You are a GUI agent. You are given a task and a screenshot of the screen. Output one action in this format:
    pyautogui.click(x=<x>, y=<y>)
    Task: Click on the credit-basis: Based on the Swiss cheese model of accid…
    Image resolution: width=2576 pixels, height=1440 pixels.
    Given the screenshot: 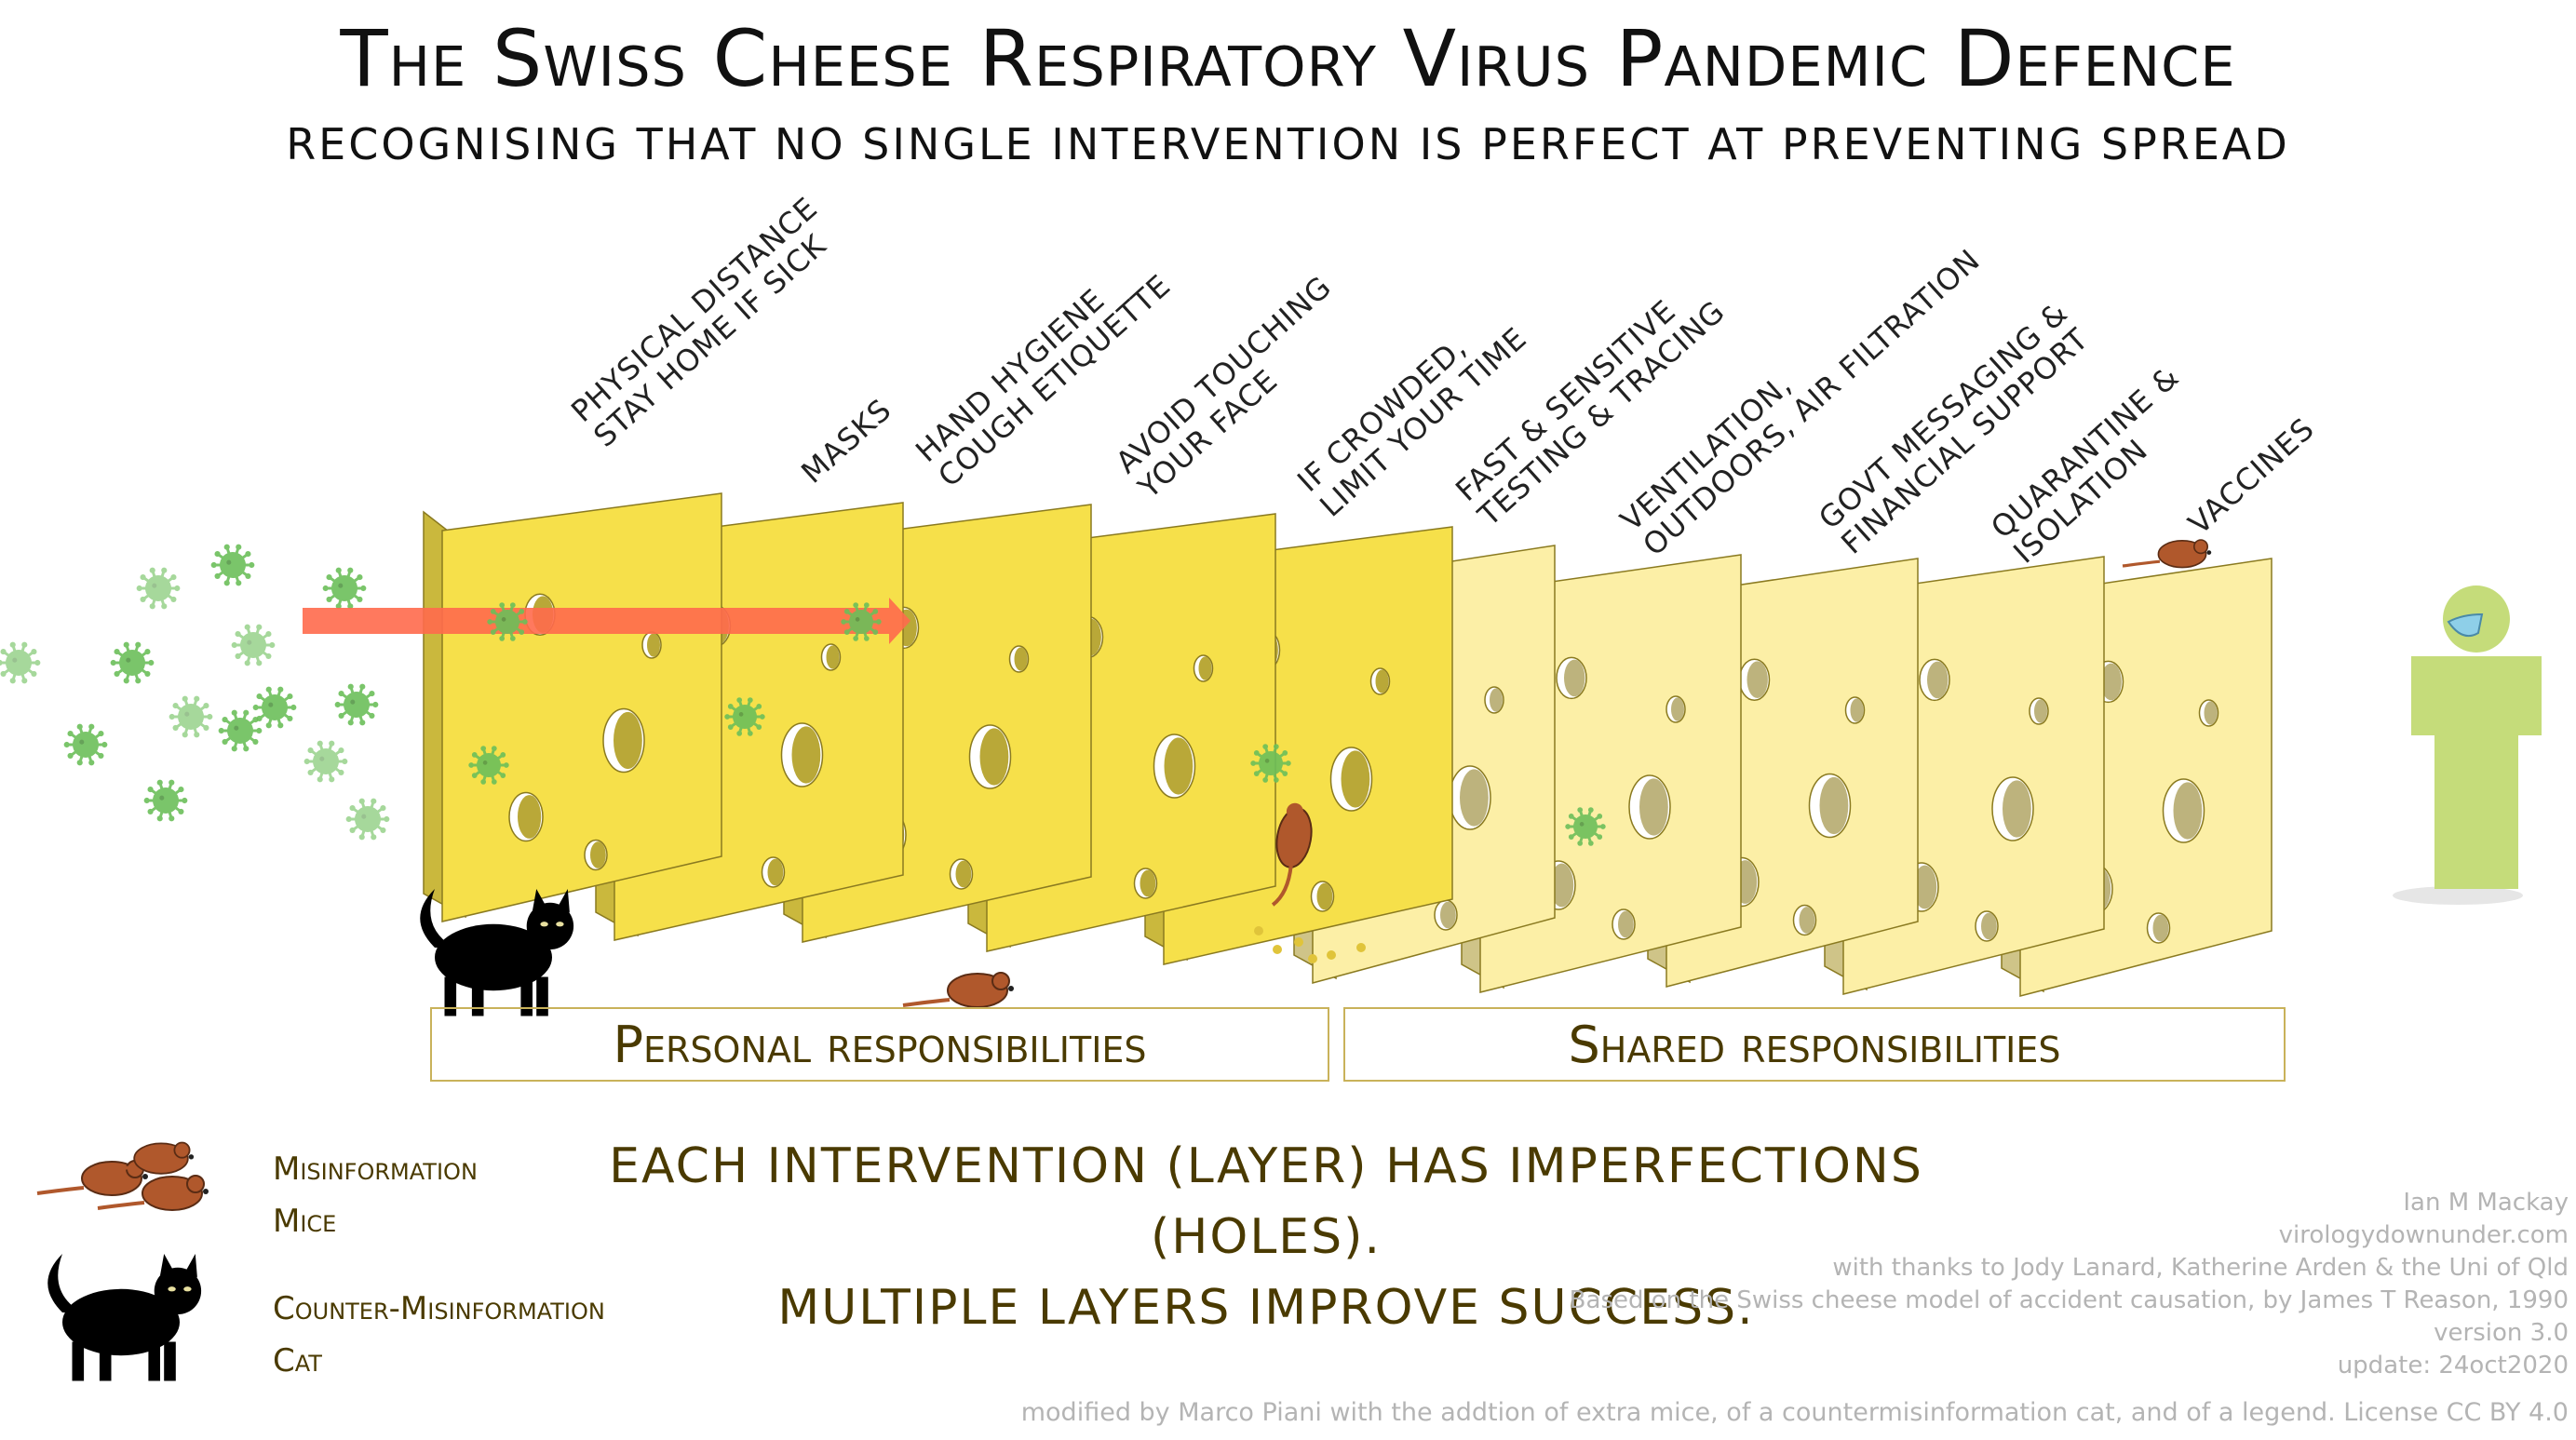 What is the action you would take?
    pyautogui.click(x=2069, y=1300)
    